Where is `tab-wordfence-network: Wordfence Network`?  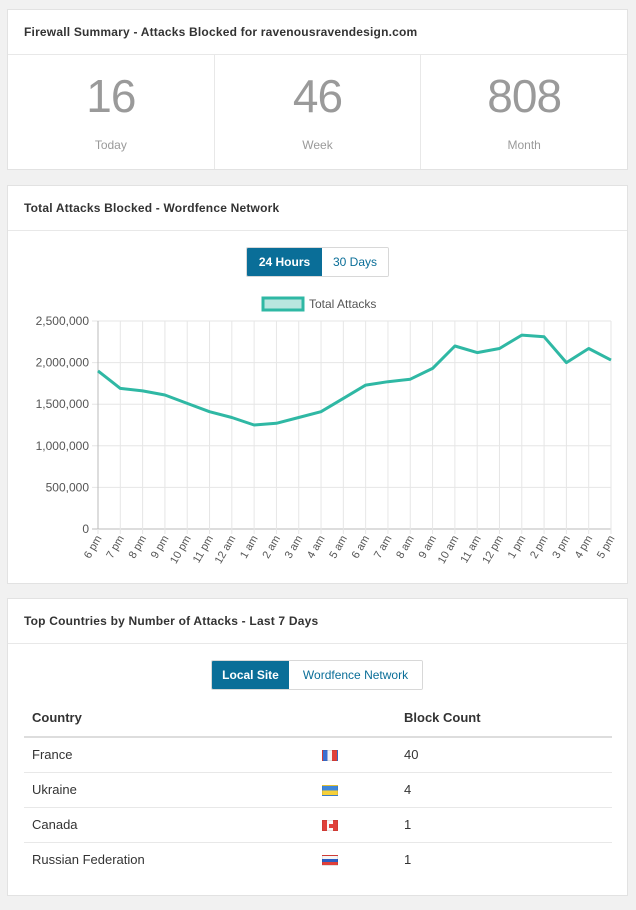
tab-wordfence-network: Wordfence Network is located at coordinates (355, 675).